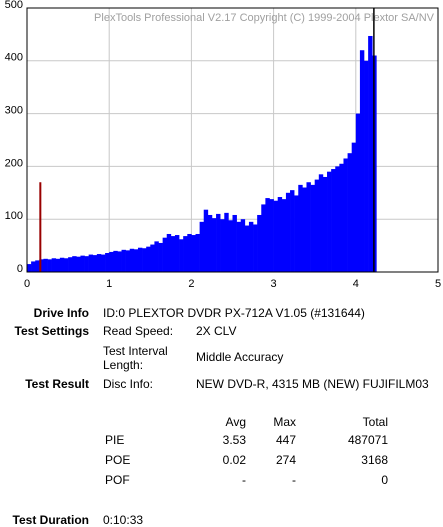 The image size is (443, 527). What do you see at coordinates (374, 460) in the screenshot?
I see `cell: 3168` at bounding box center [374, 460].